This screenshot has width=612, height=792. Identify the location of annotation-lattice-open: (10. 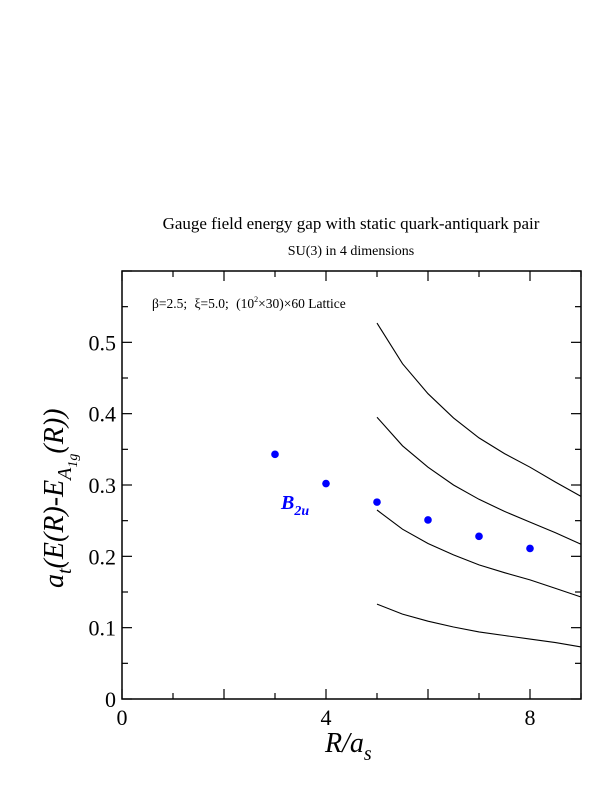
(245, 303).